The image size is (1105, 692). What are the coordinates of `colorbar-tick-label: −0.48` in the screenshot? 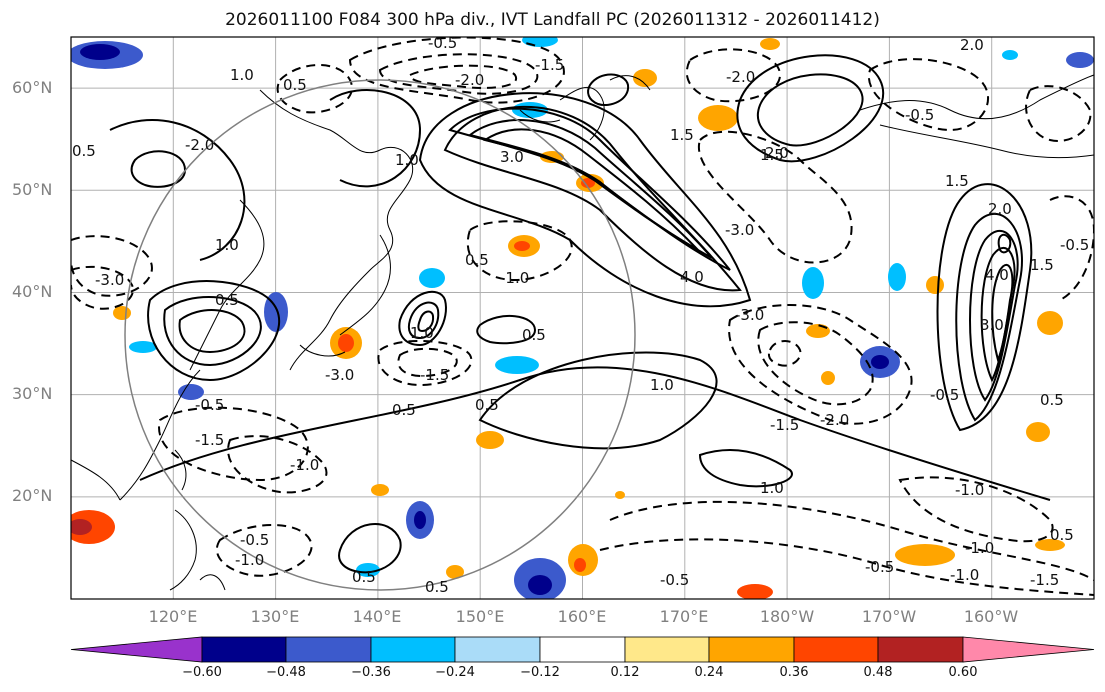 It's located at (286, 672).